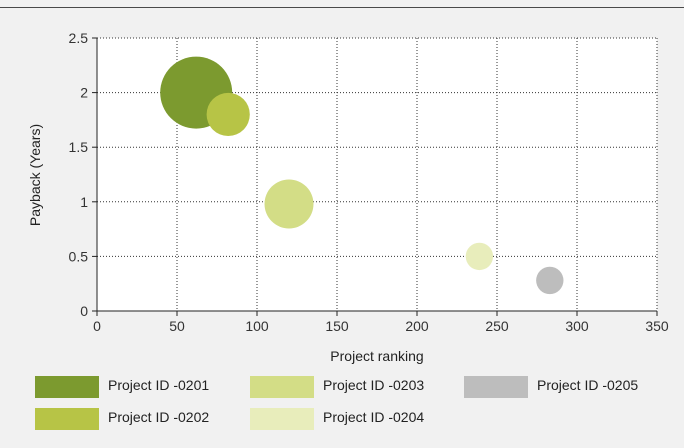  What do you see at coordinates (342, 7) in the screenshot?
I see `top-rule` at bounding box center [342, 7].